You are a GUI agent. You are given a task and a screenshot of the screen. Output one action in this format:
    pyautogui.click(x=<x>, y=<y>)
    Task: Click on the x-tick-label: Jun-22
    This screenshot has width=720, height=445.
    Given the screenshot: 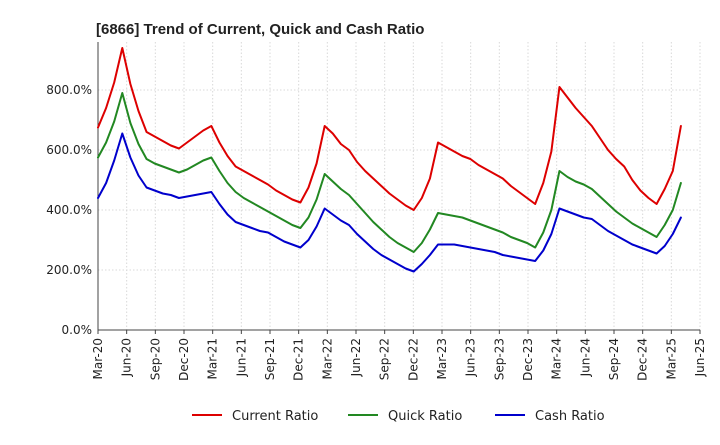 What is the action you would take?
    pyautogui.click(x=356, y=357)
    